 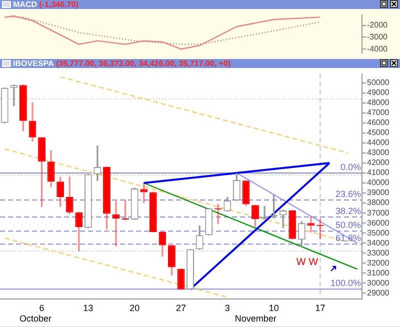 What do you see at coordinates (378, 103) in the screenshot?
I see `y-tick-label: 48000` at bounding box center [378, 103].